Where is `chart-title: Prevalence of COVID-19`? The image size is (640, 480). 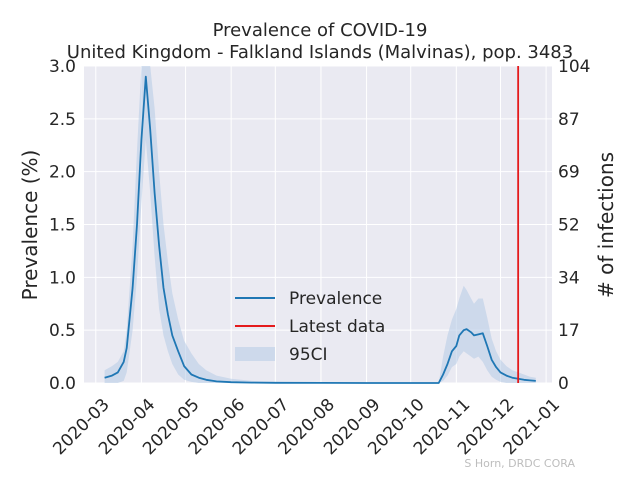
chart-title: Prevalence of COVID-19 is located at coordinates (320, 30).